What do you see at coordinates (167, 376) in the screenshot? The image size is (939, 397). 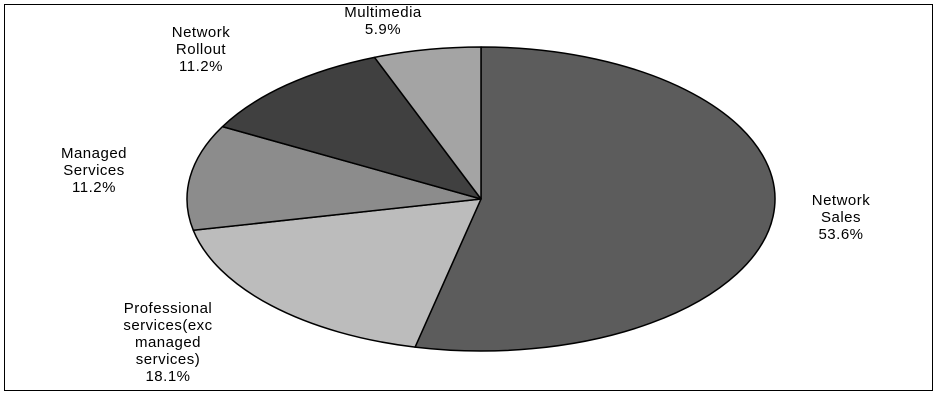 I see `slice-label-line: 18.1%` at bounding box center [167, 376].